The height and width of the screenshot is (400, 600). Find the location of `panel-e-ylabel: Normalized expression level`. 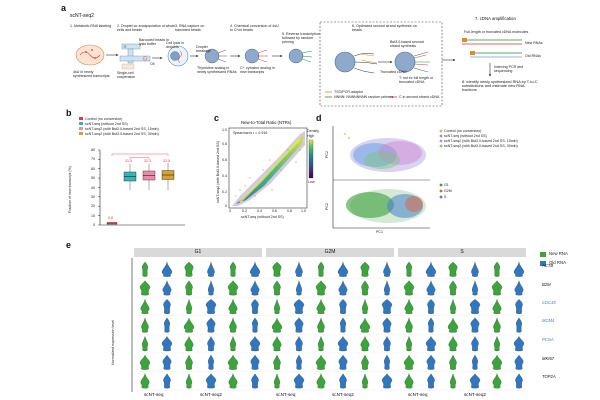

panel-e-ylabel: Normalized expression level is located at coordinates (113, 342).